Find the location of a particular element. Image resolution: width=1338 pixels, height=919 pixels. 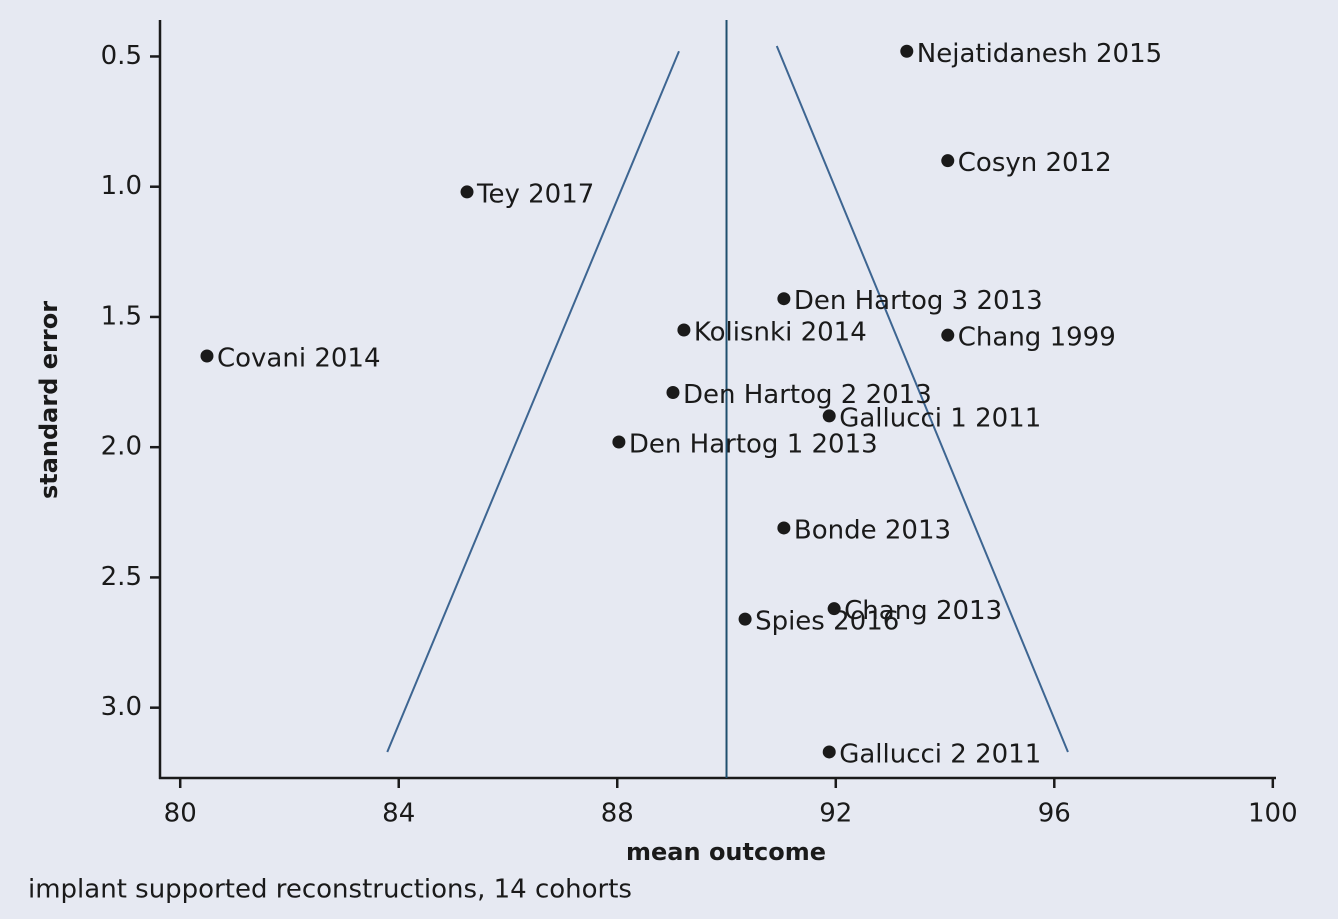

point-label: Covani 2014 is located at coordinates (299, 359).